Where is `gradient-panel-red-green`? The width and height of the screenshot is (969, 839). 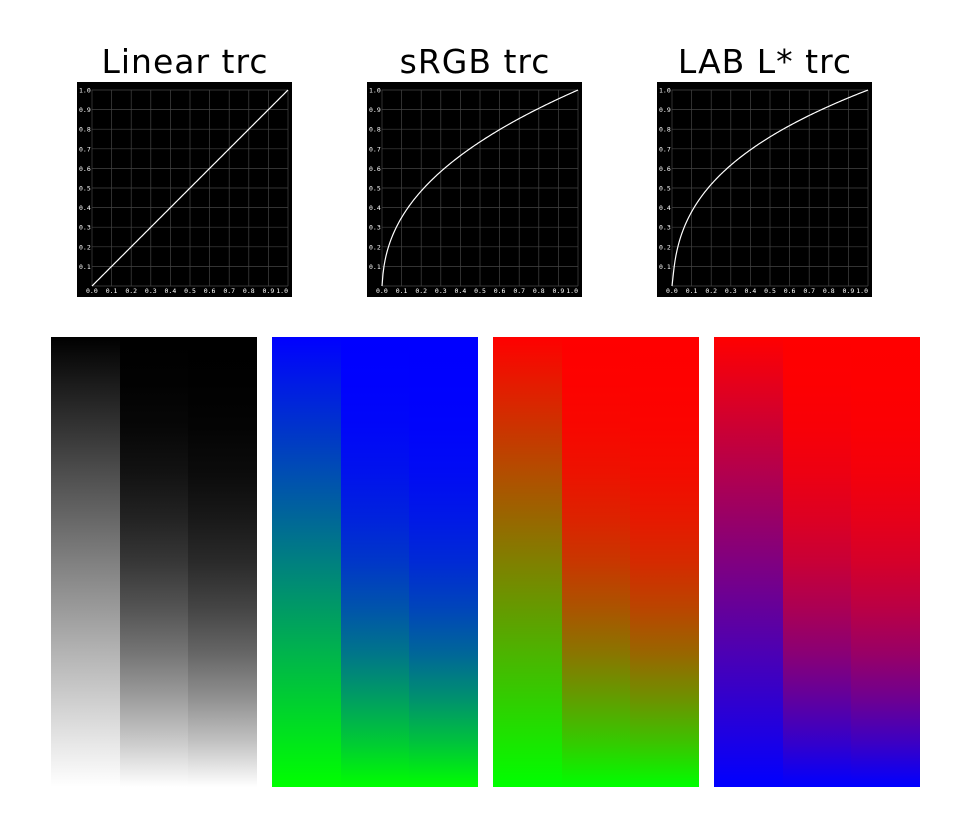
gradient-panel-red-green is located at coordinates (596, 562).